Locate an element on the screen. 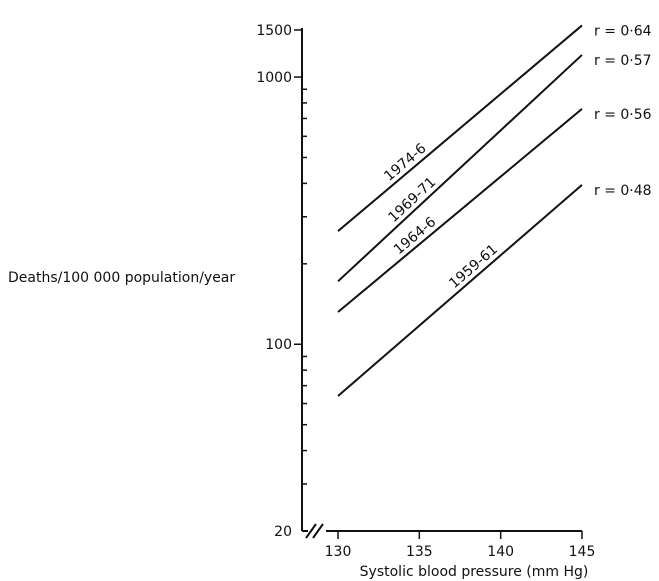 The height and width of the screenshot is (581, 659). correlation-annotation: r = 0·48 is located at coordinates (623, 191).